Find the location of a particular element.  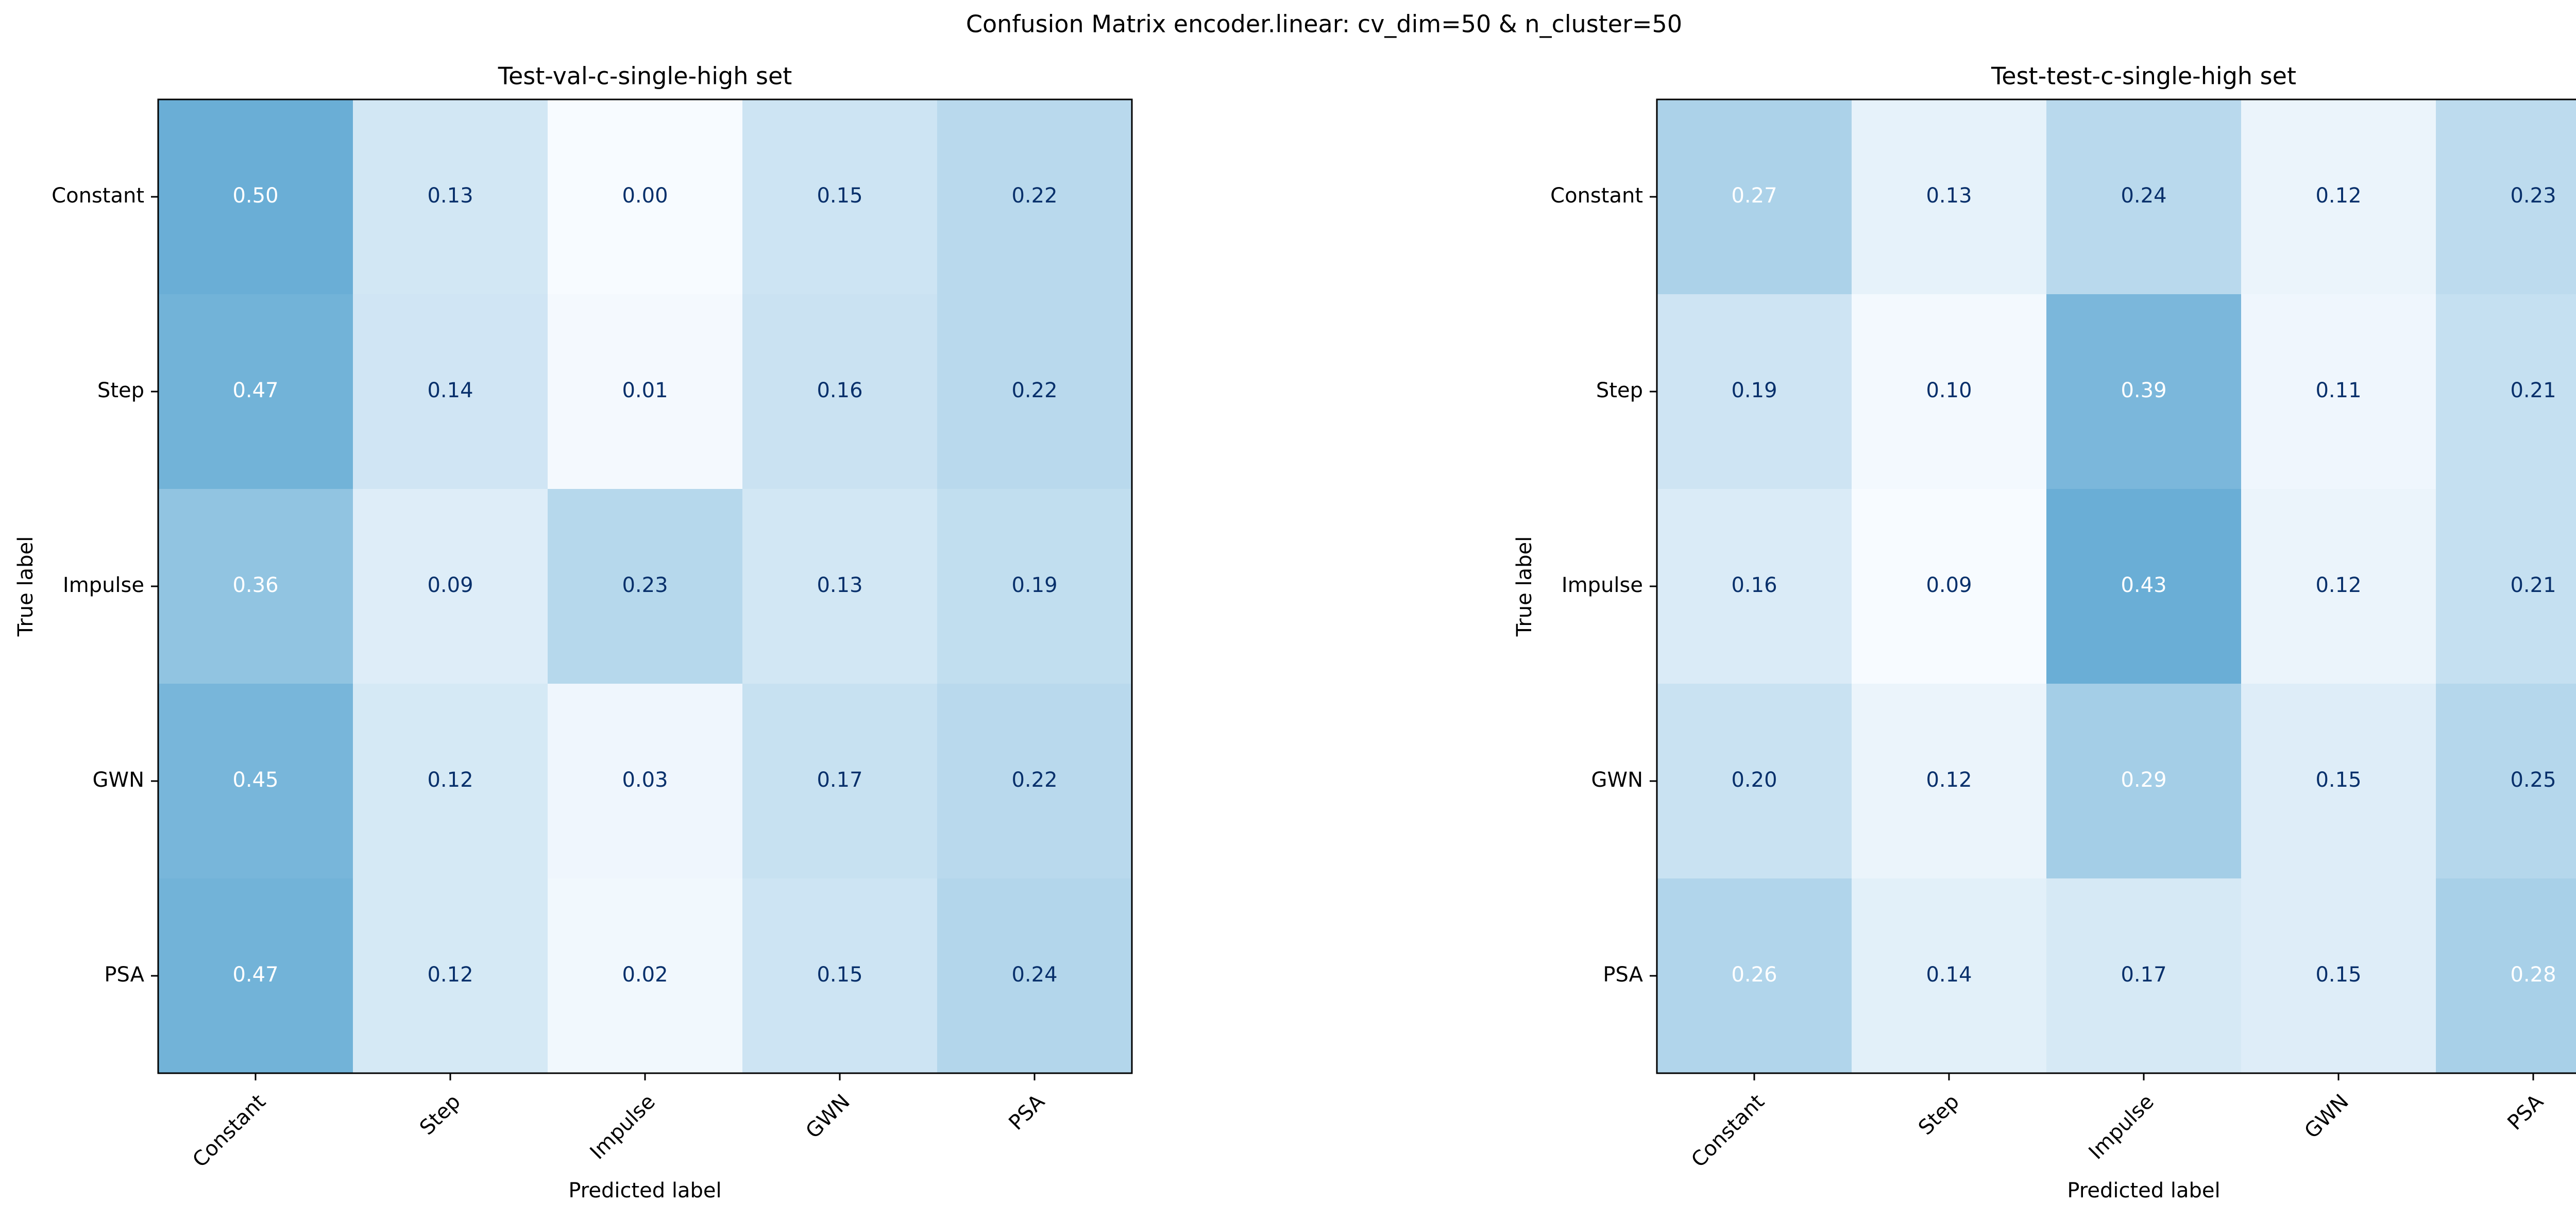

cell-value-label: 0.14 is located at coordinates (1949, 975).